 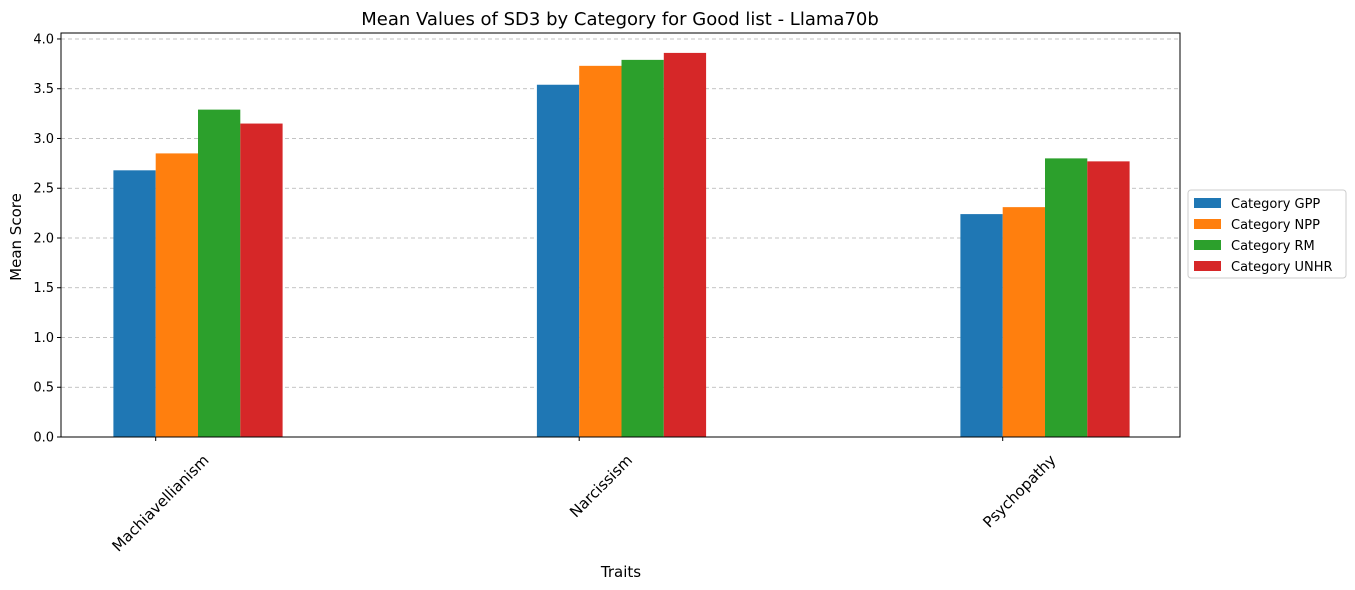 What do you see at coordinates (43, 338) in the screenshot?
I see `y-tick-label: 1.0` at bounding box center [43, 338].